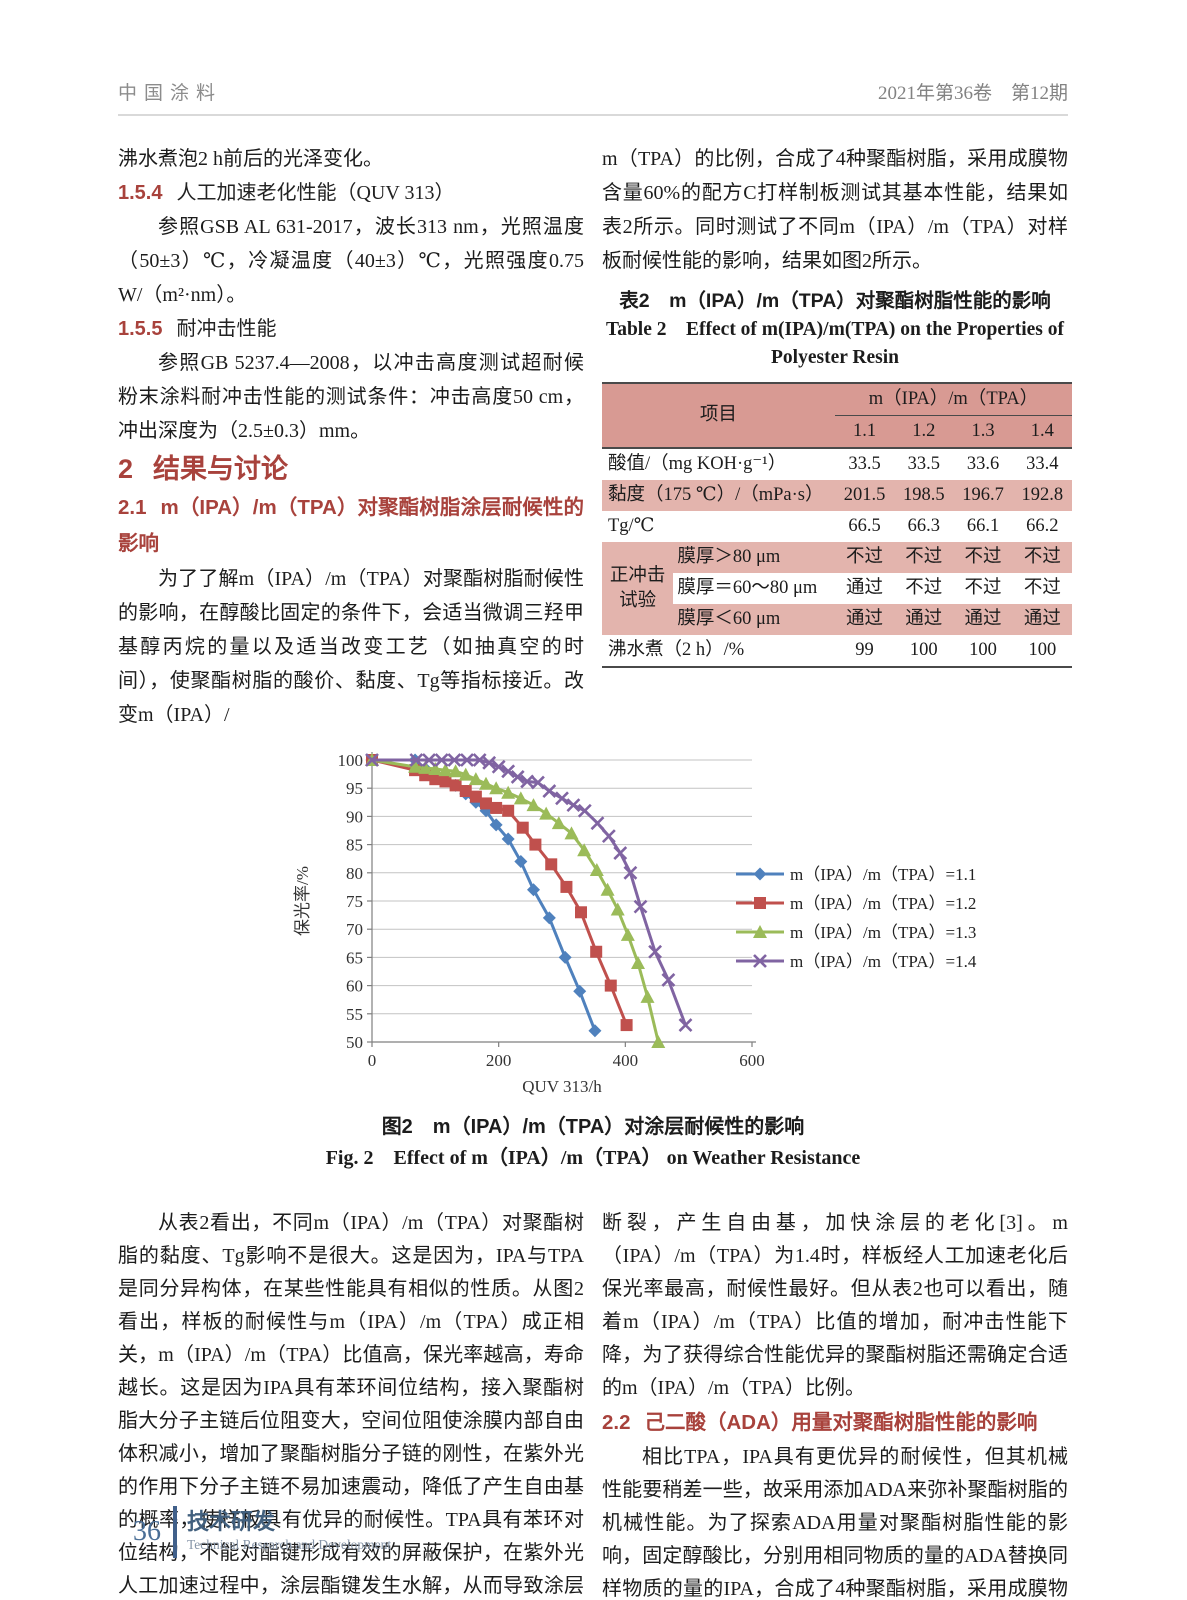  I want to click on row-label: 沸水煮（2 h）/%, so click(676, 650).